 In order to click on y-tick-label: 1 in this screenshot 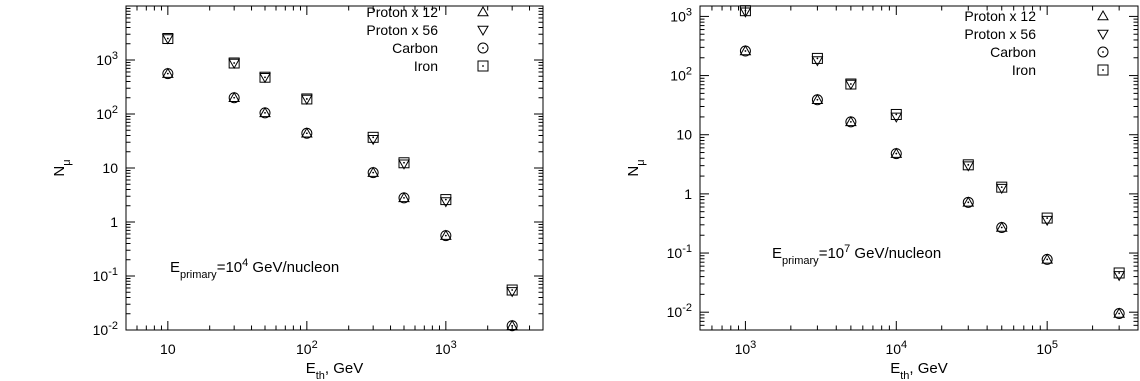, I will do `click(114, 222)`.